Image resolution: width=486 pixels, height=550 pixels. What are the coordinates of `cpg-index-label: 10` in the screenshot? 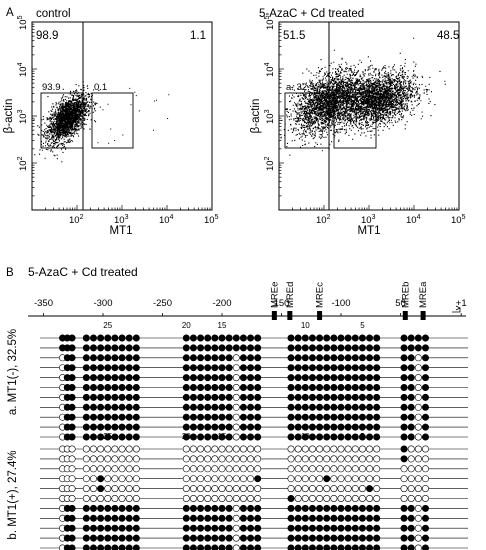 It's located at (305, 436).